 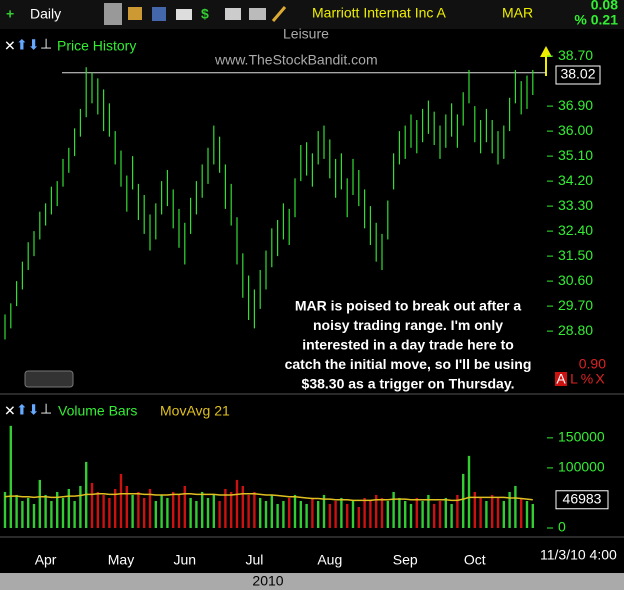 I want to click on y-tick-label: 34.20, so click(x=575, y=180).